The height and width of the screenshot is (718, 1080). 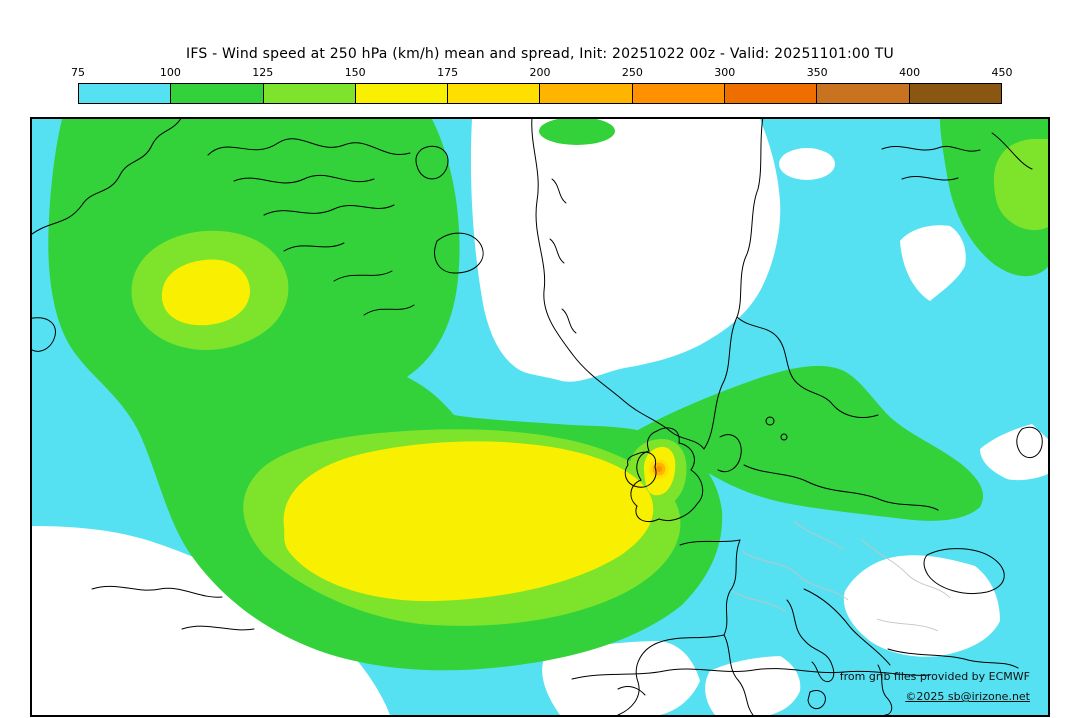 What do you see at coordinates (78, 72) in the screenshot?
I see `colorbar-tick-label: 75` at bounding box center [78, 72].